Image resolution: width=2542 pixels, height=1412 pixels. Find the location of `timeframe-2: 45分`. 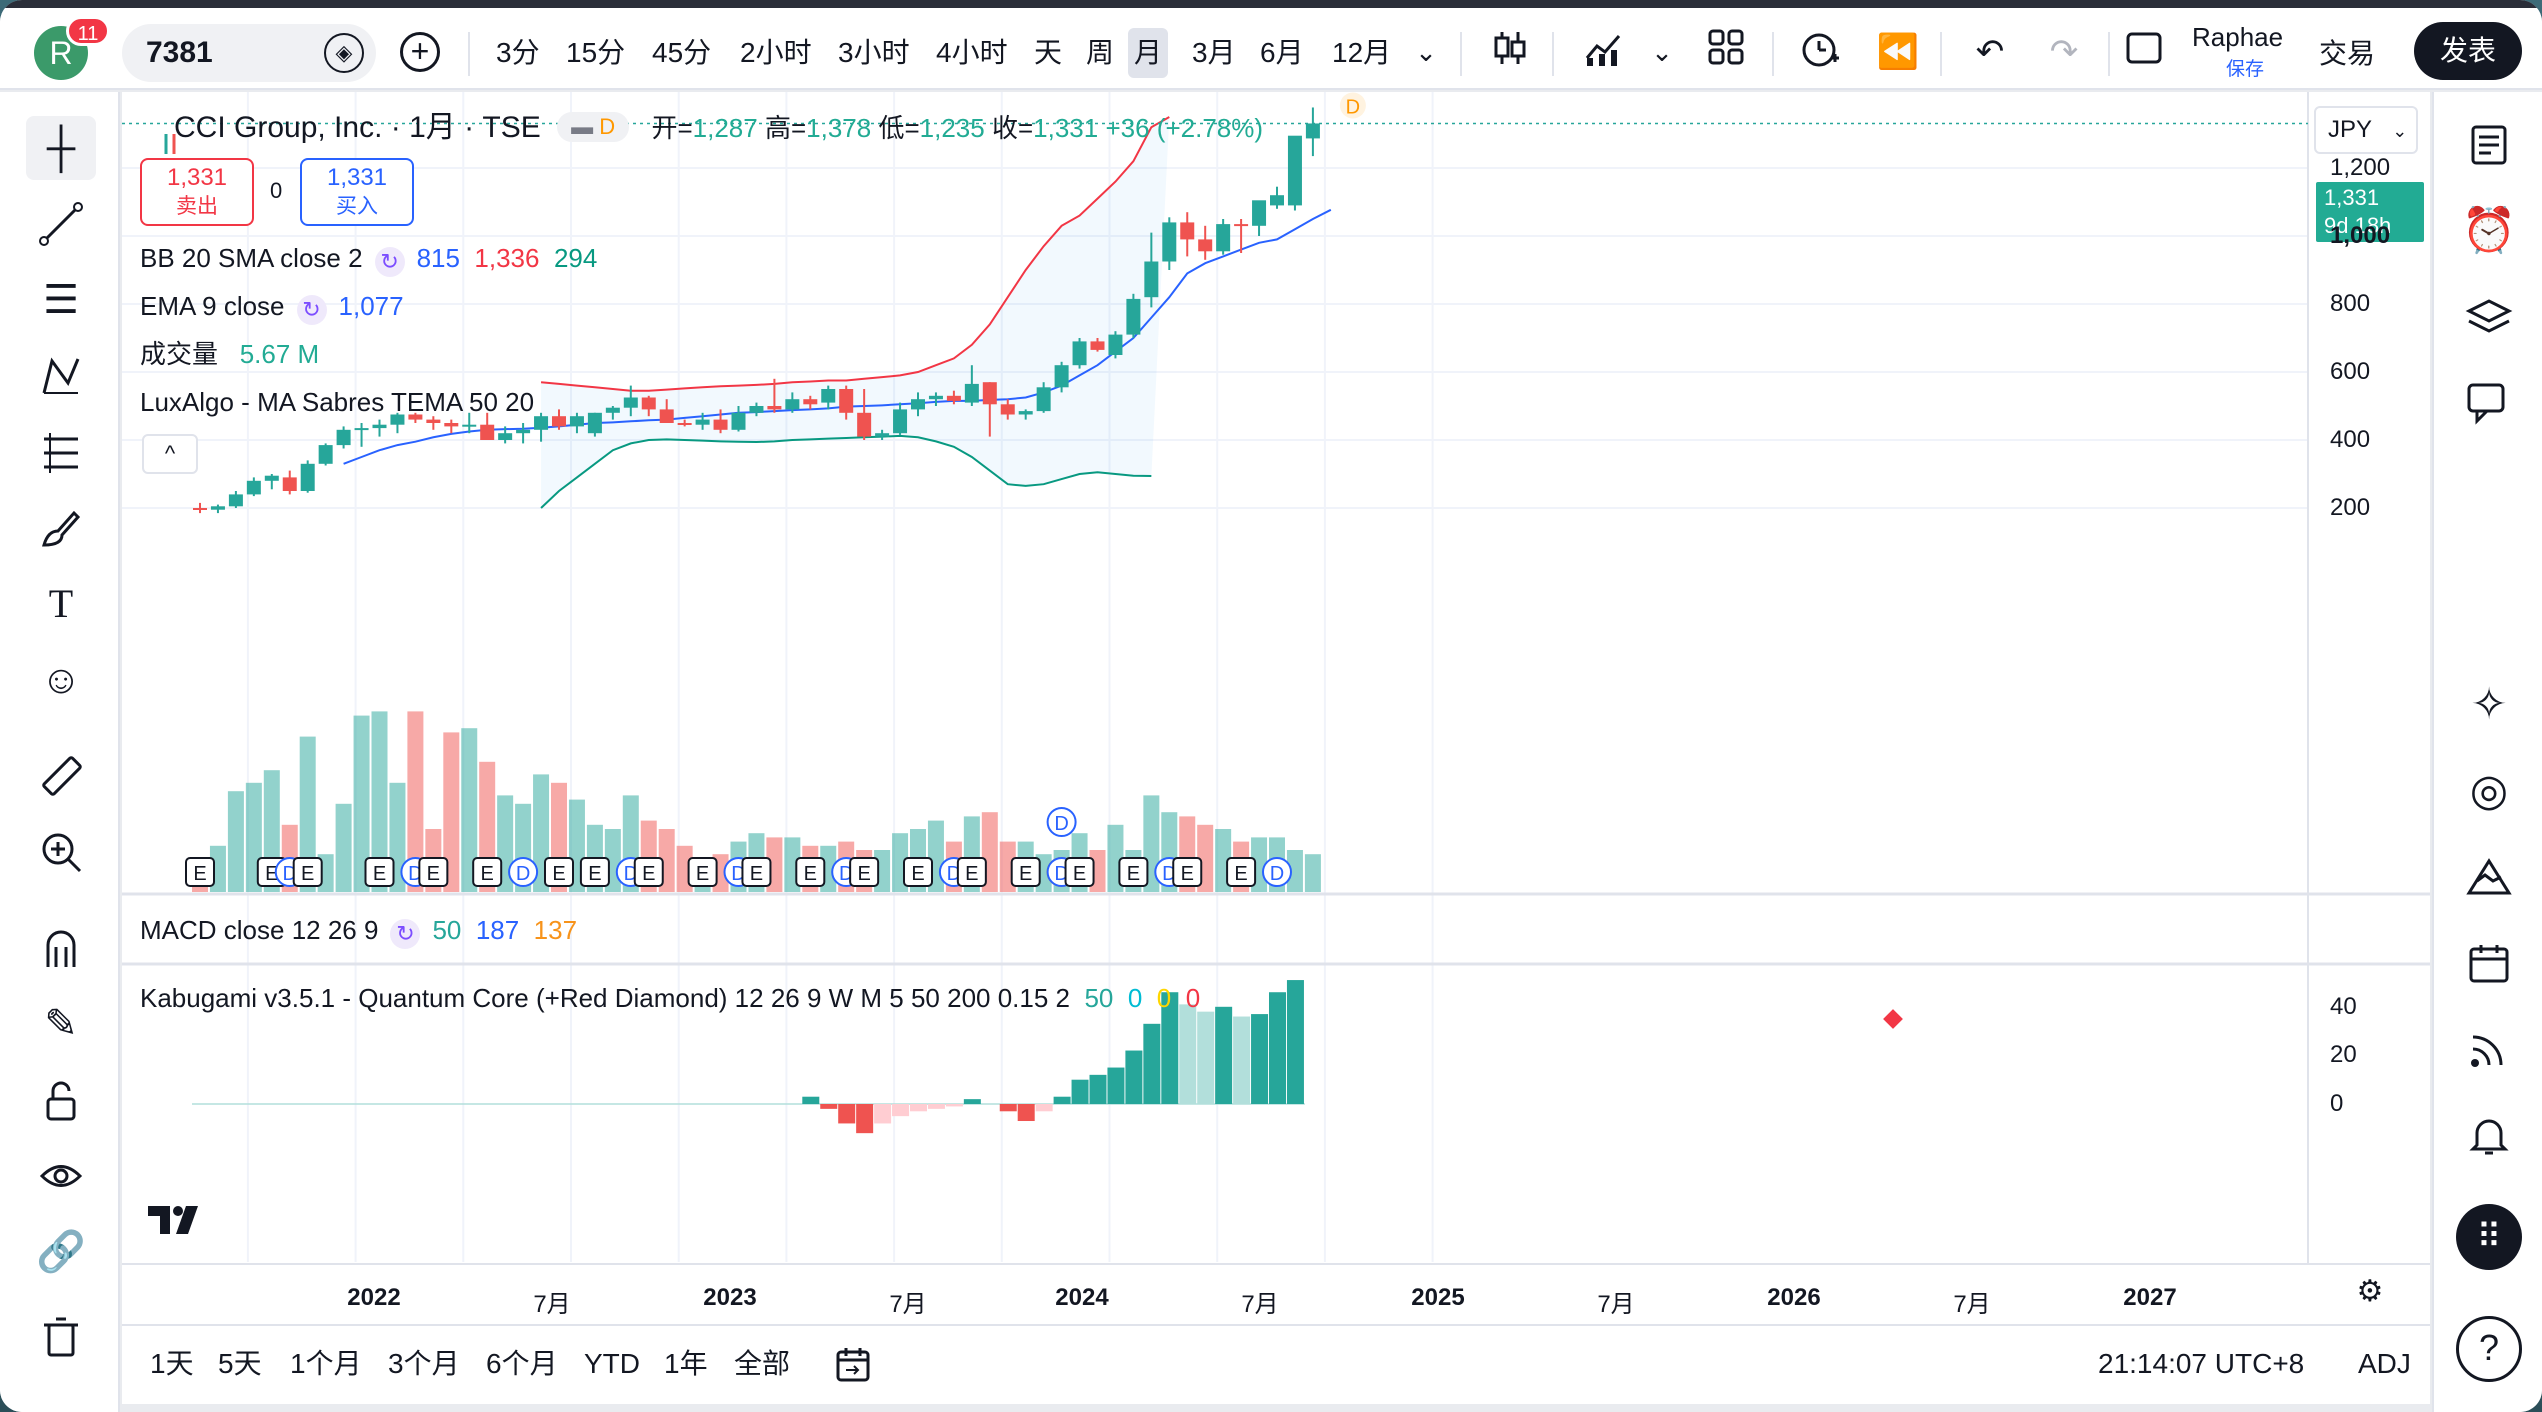

timeframe-2: 45分 is located at coordinates (682, 52).